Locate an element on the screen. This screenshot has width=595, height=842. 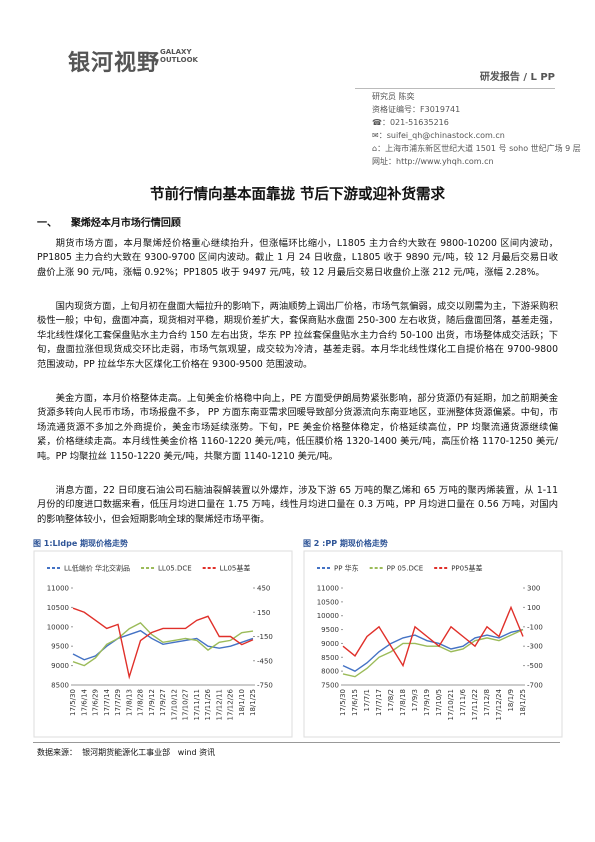
x-tick-label: 17/6/14 is located at coordinates (84, 702).